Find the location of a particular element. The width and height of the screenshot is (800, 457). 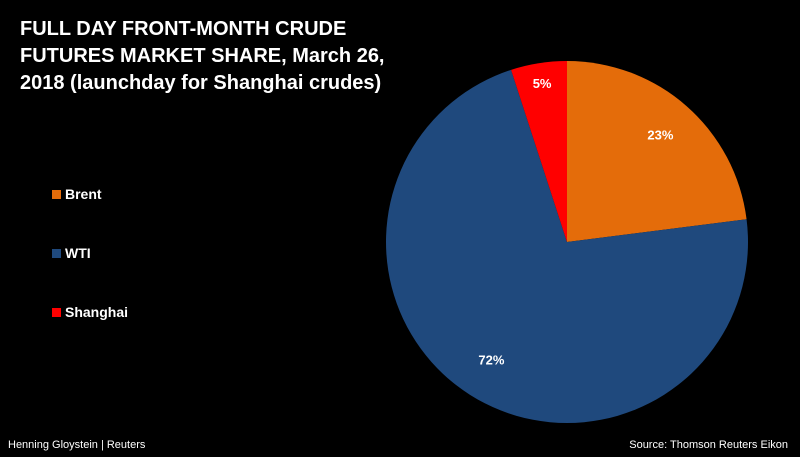

legend-swatch-brent is located at coordinates (56, 194).